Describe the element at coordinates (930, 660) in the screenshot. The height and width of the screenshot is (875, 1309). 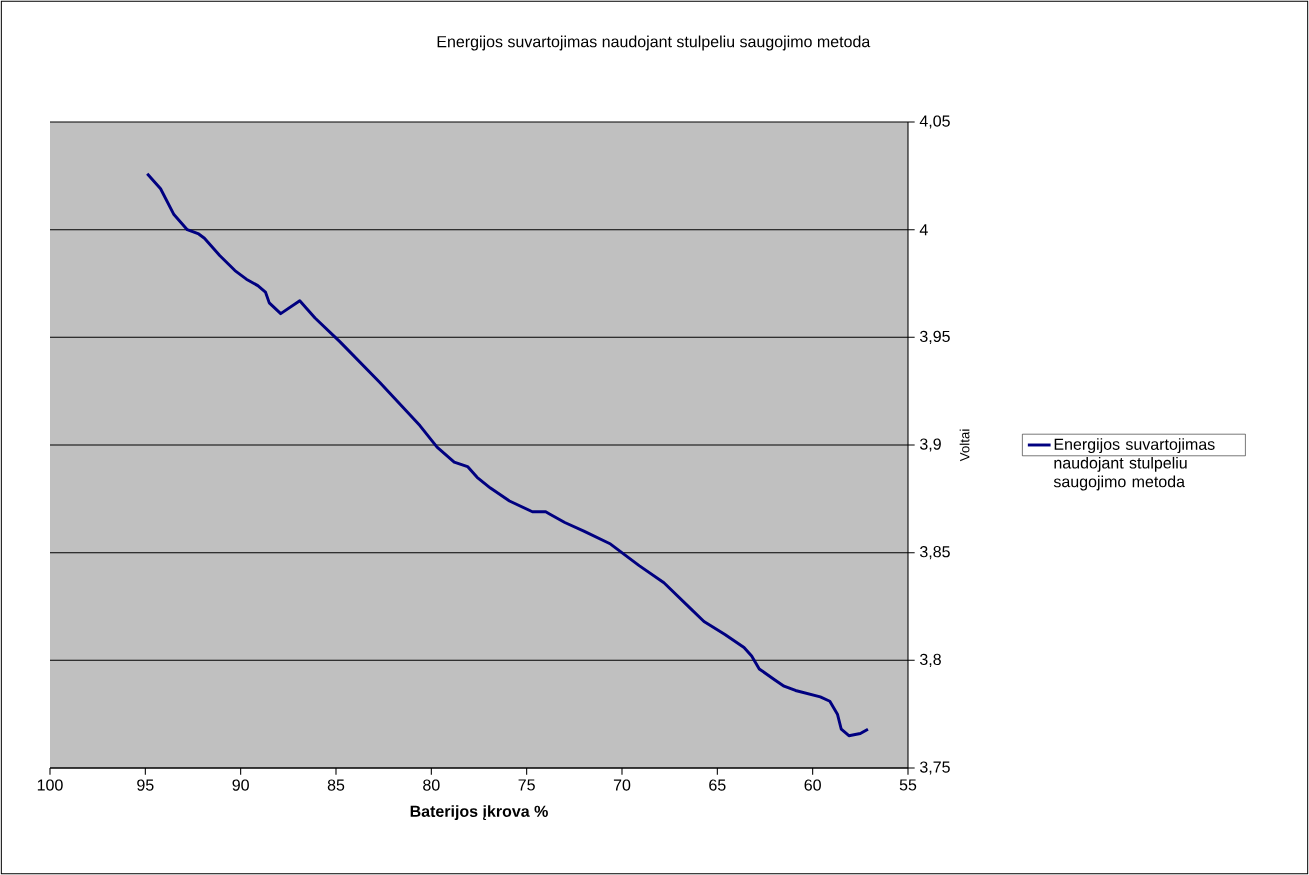
I see `y-tick-label: 3,8` at that location.